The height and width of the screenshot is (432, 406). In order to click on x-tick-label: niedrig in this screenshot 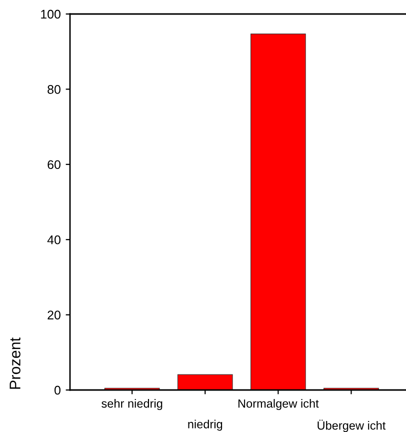, I will do `click(205, 425)`.